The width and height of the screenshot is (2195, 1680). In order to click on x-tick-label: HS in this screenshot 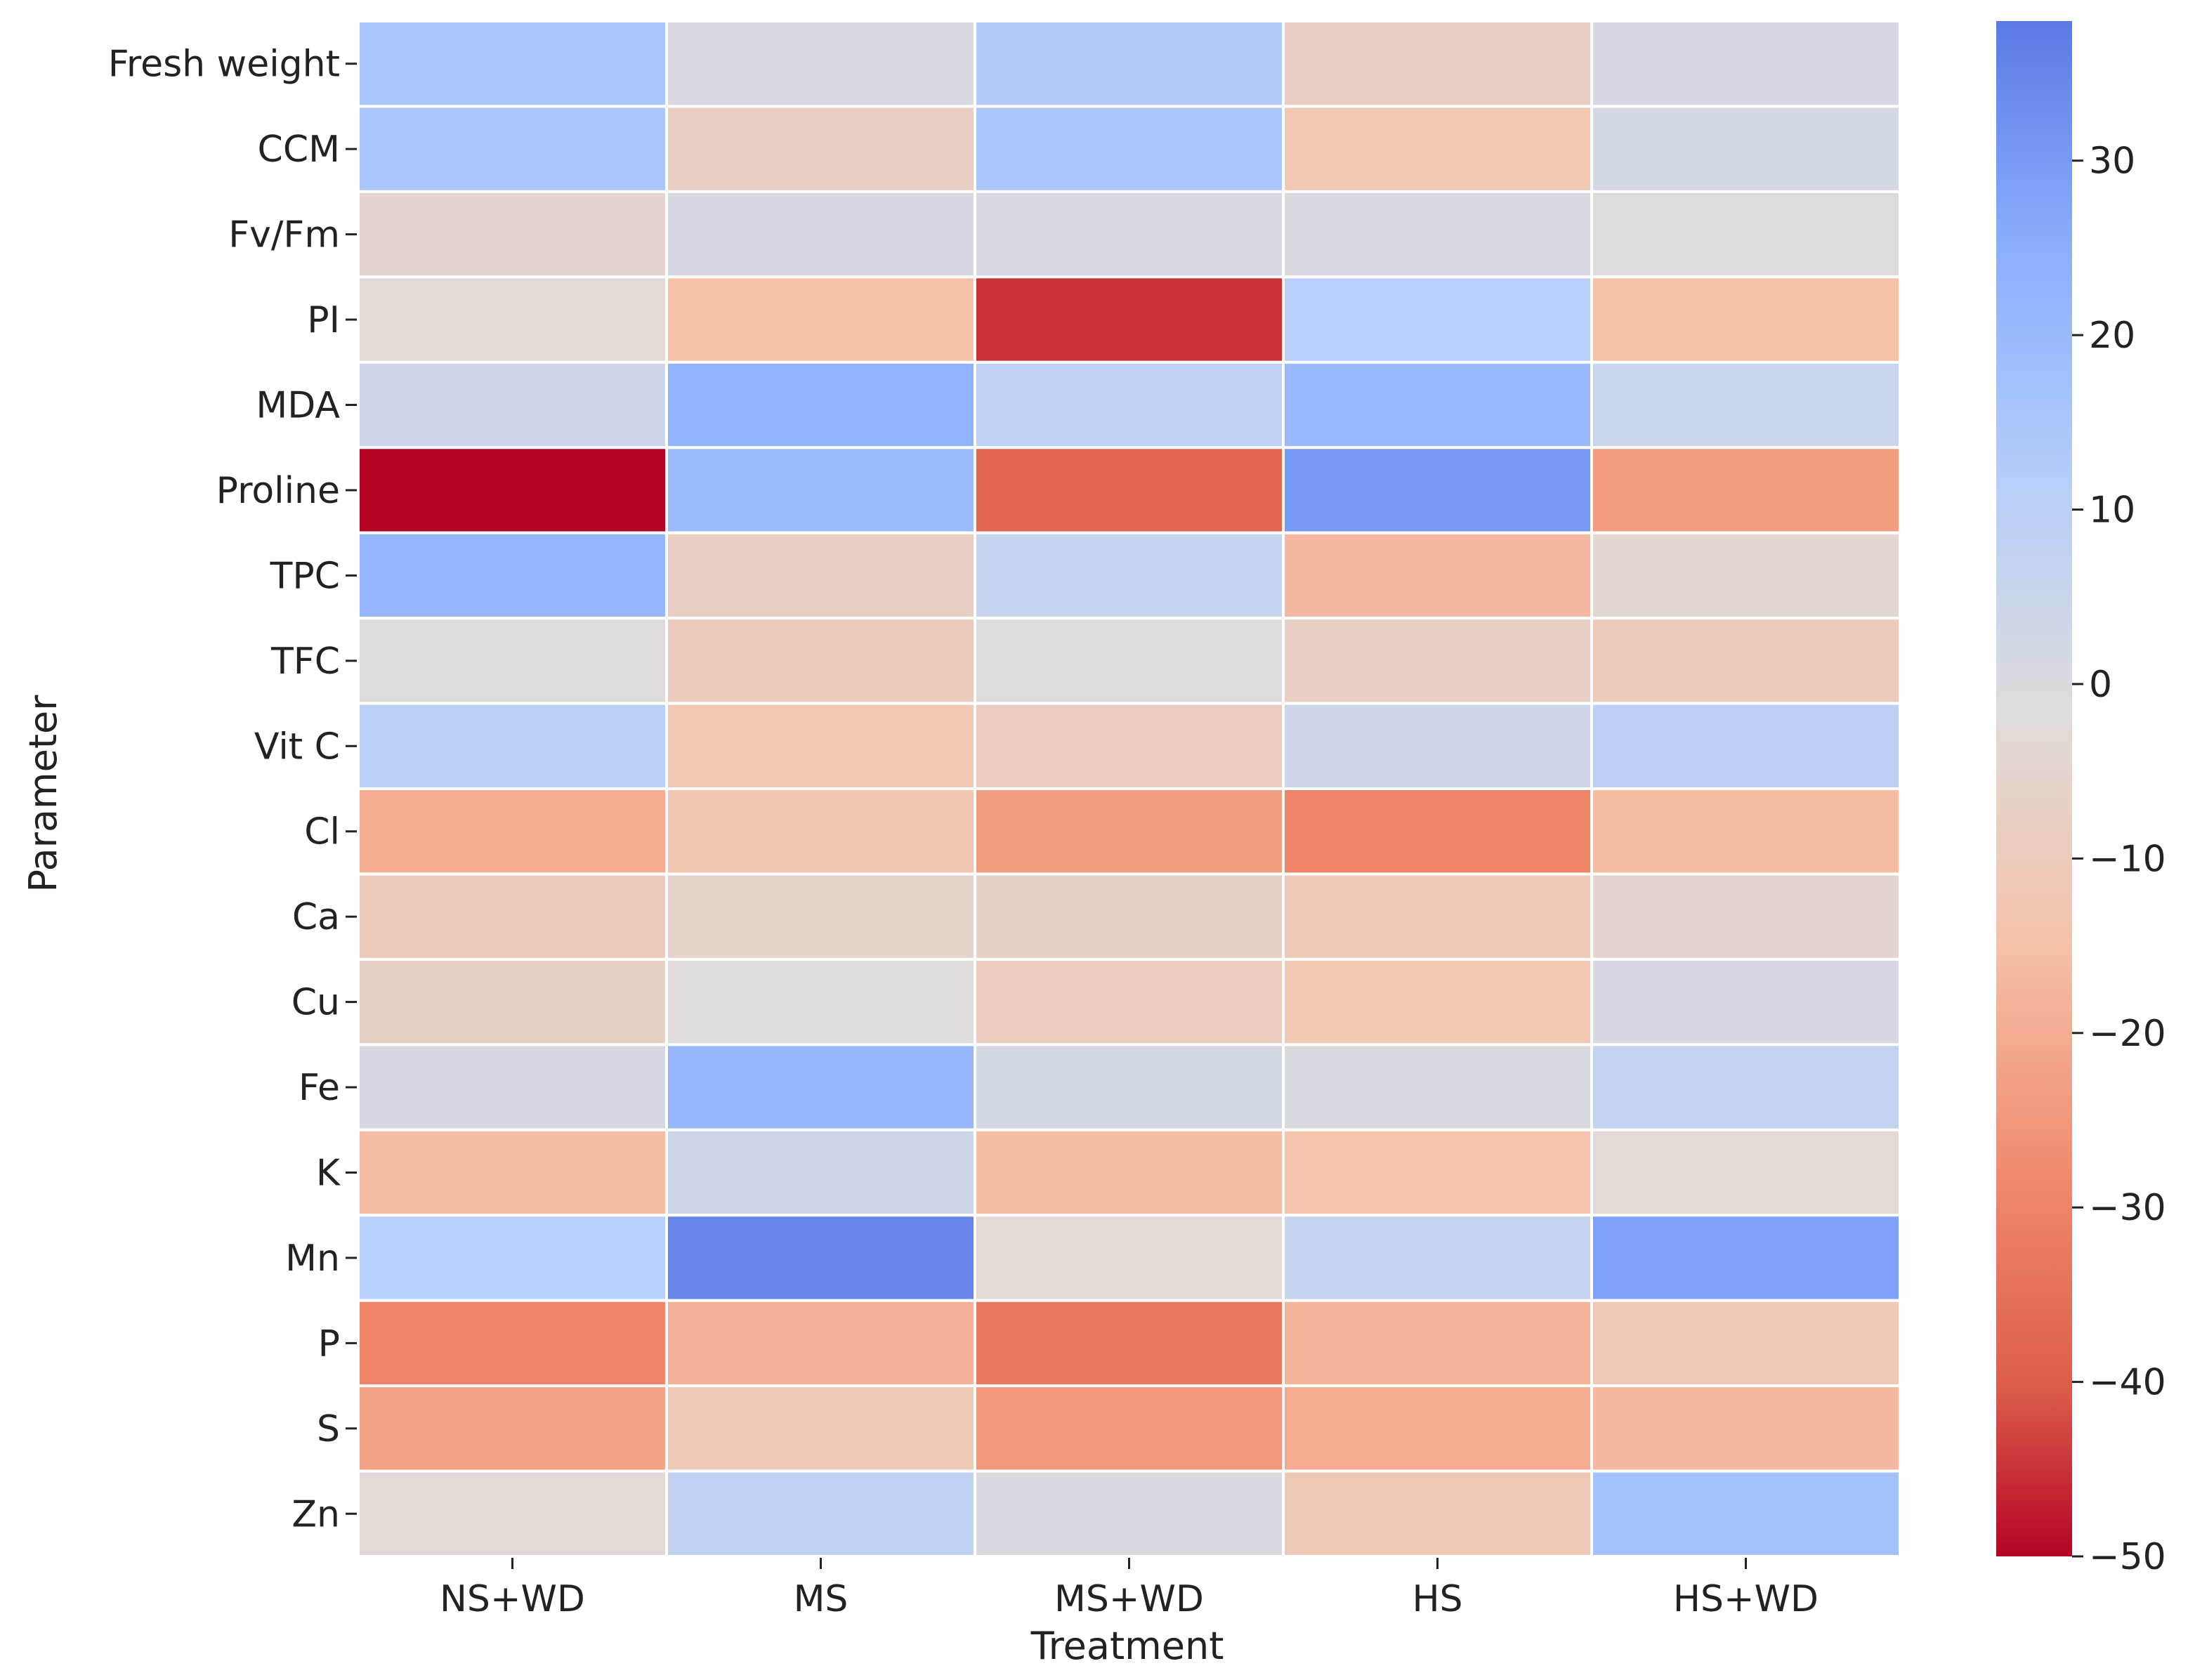, I will do `click(1437, 1599)`.